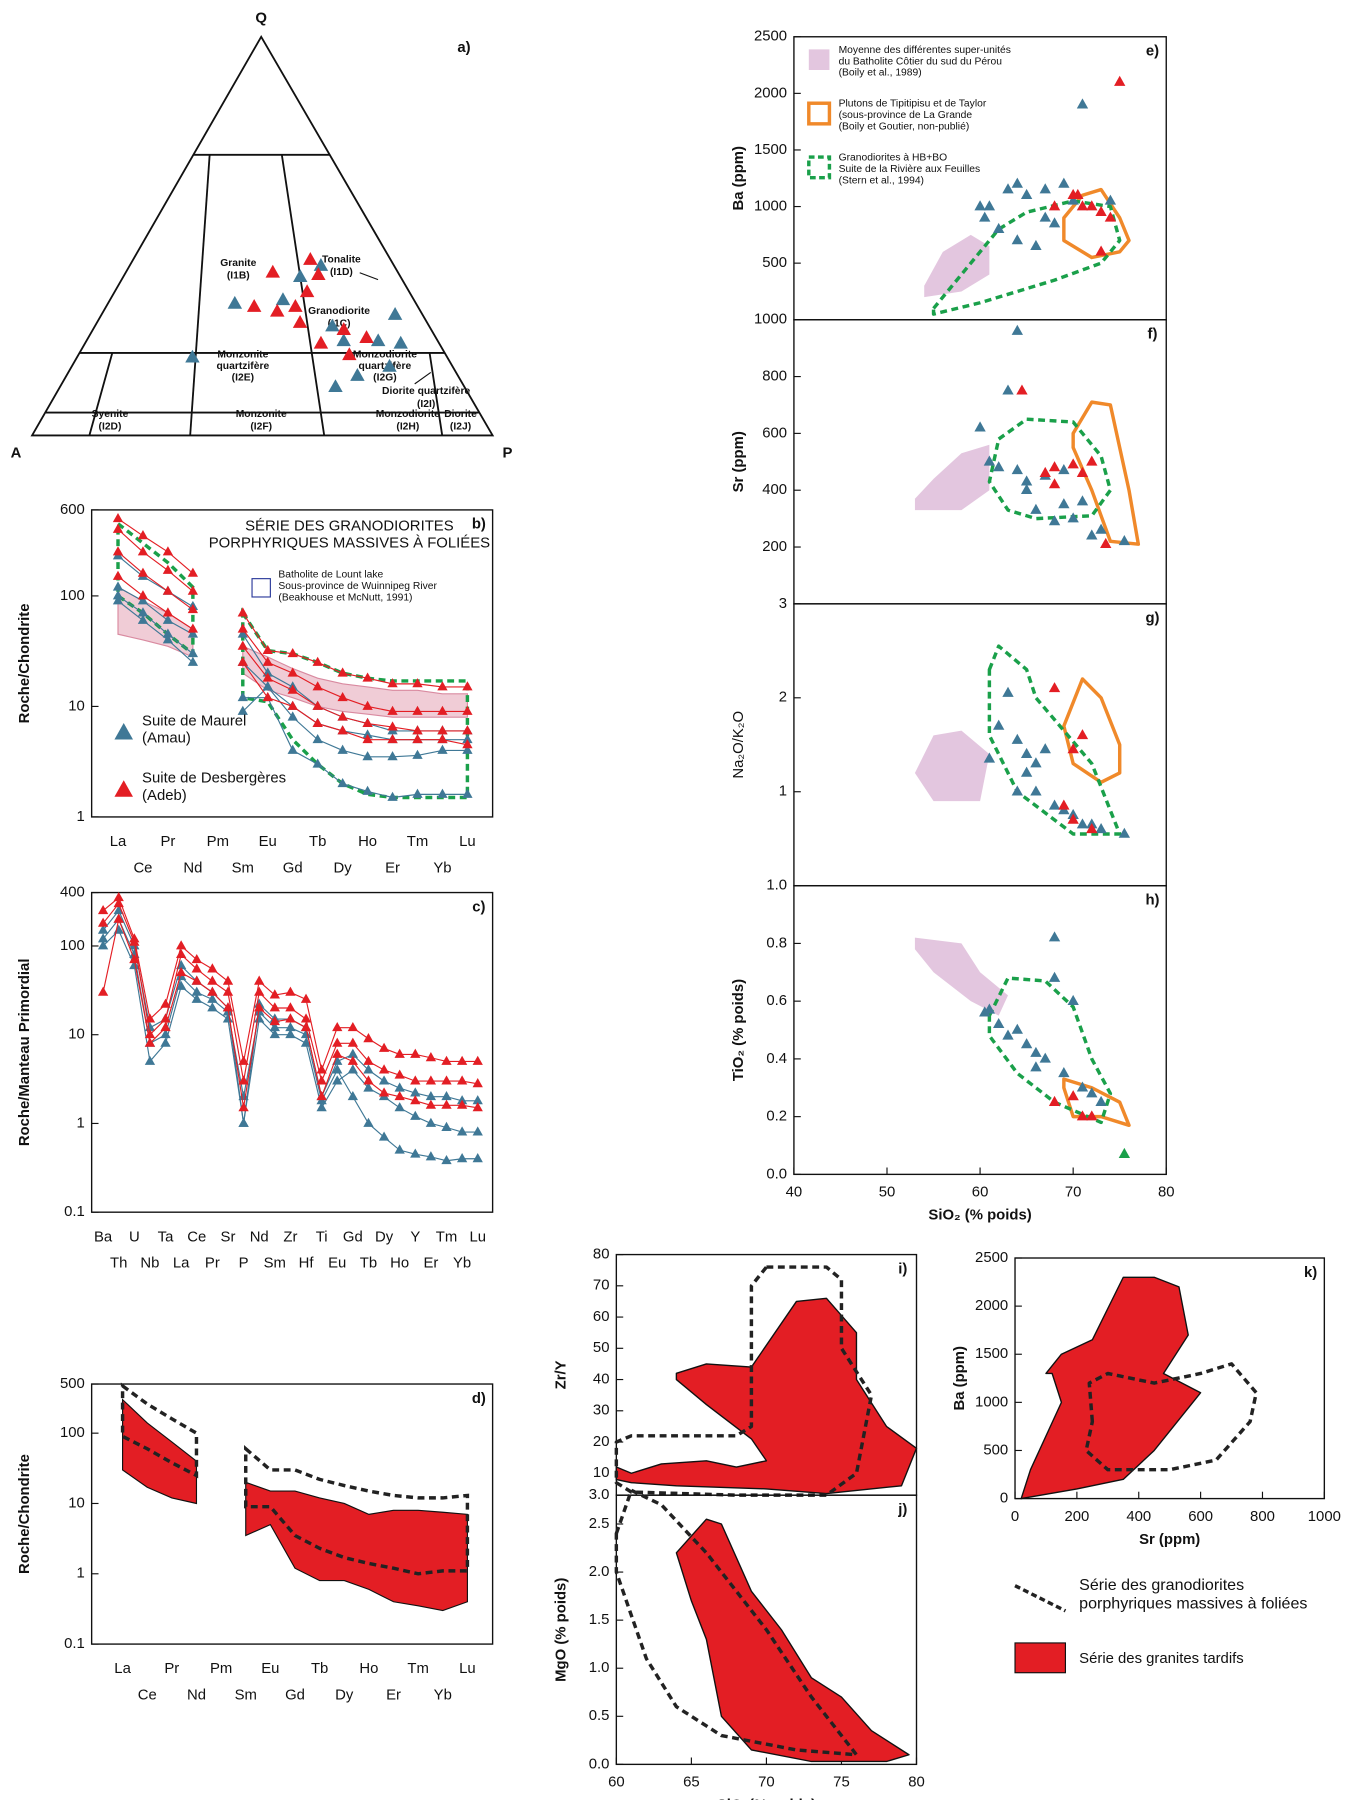 Image resolution: width=1361 pixels, height=1800 pixels. Describe the element at coordinates (337, 1264) in the screenshot. I see `x-tick-label: Eu` at that location.